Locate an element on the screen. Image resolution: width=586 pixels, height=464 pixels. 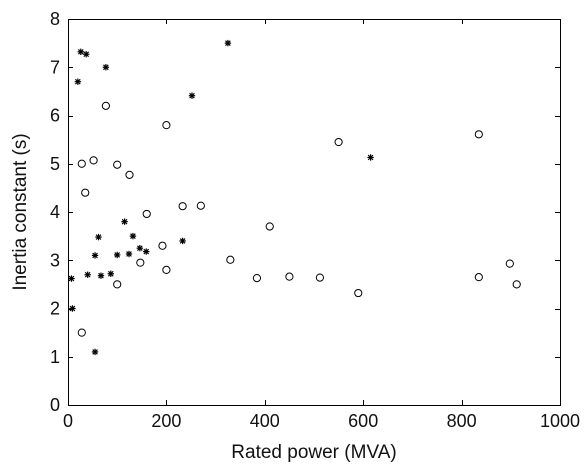
y-tick-label: 2 is located at coordinates (55, 309).